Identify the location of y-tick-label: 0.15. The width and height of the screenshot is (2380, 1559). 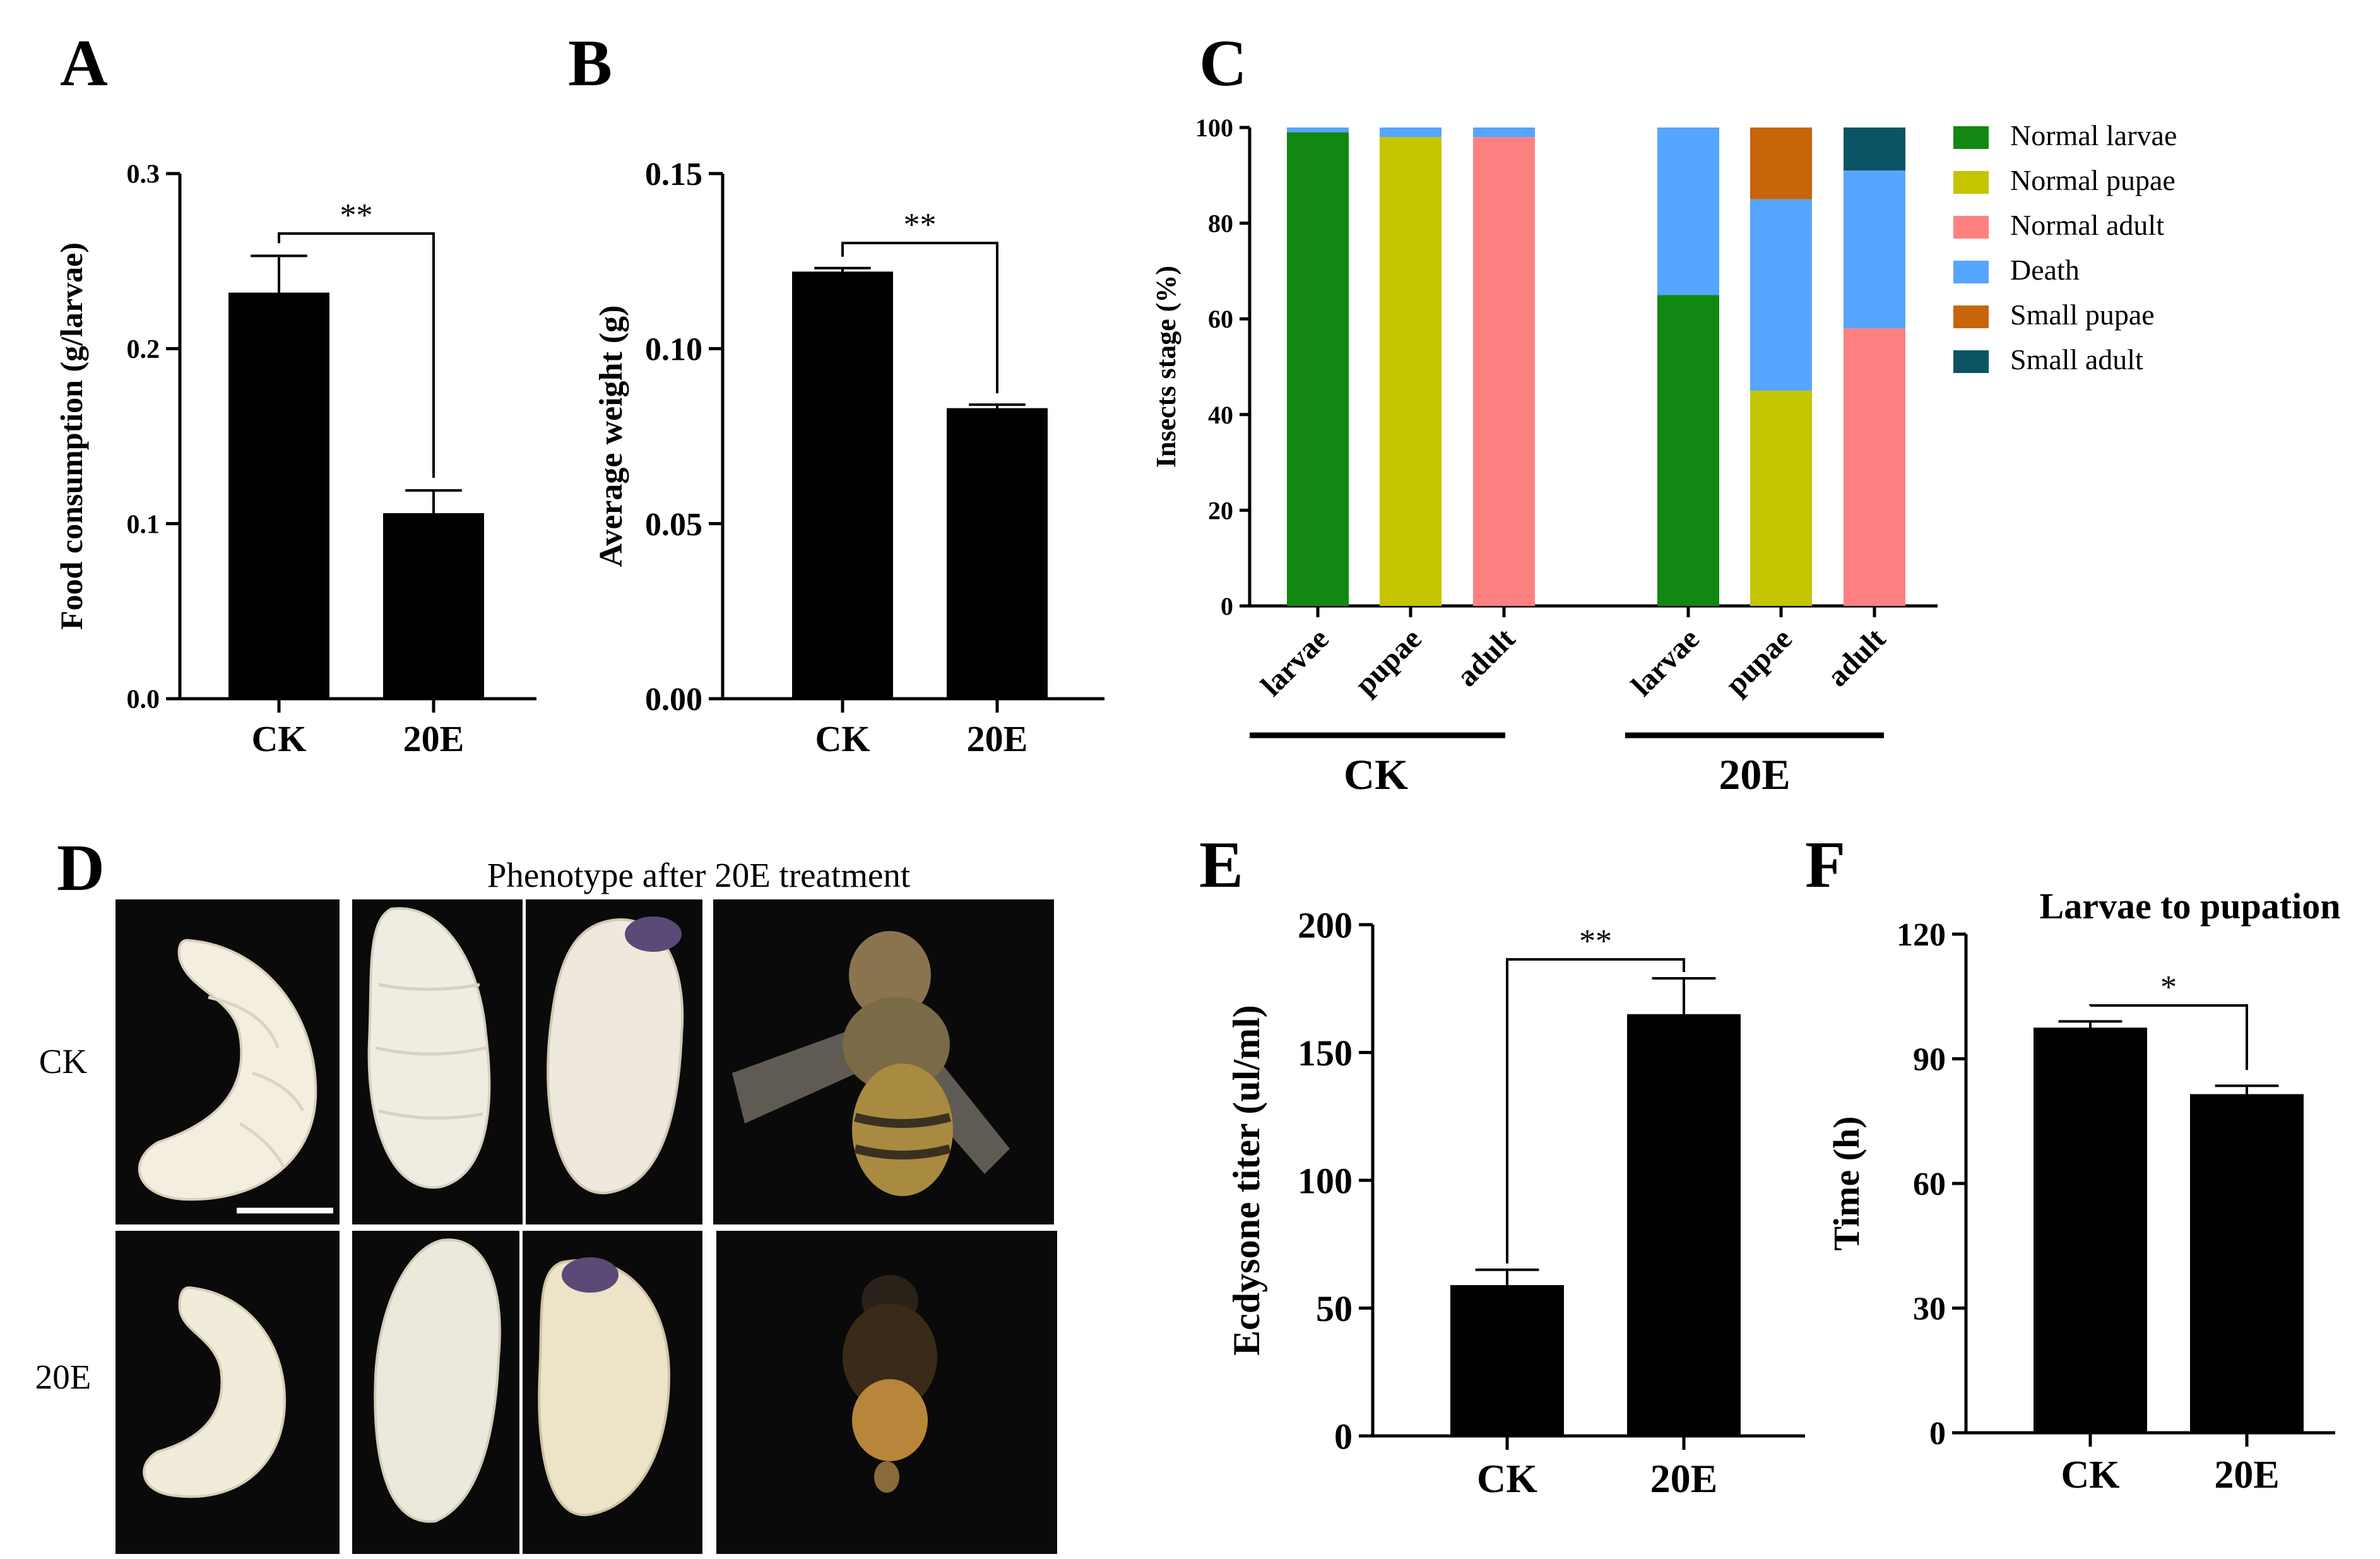
(673, 175).